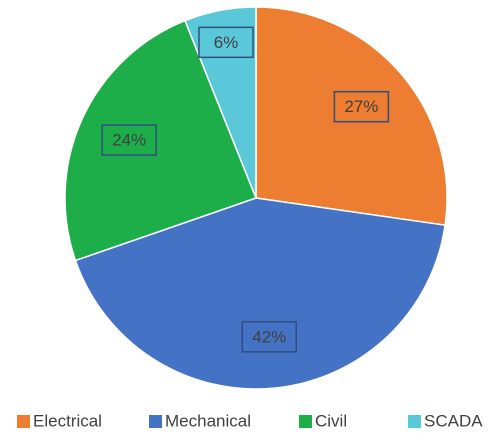 The height and width of the screenshot is (438, 494). What do you see at coordinates (208, 420) in the screenshot?
I see `legend-label: Mechanical` at bounding box center [208, 420].